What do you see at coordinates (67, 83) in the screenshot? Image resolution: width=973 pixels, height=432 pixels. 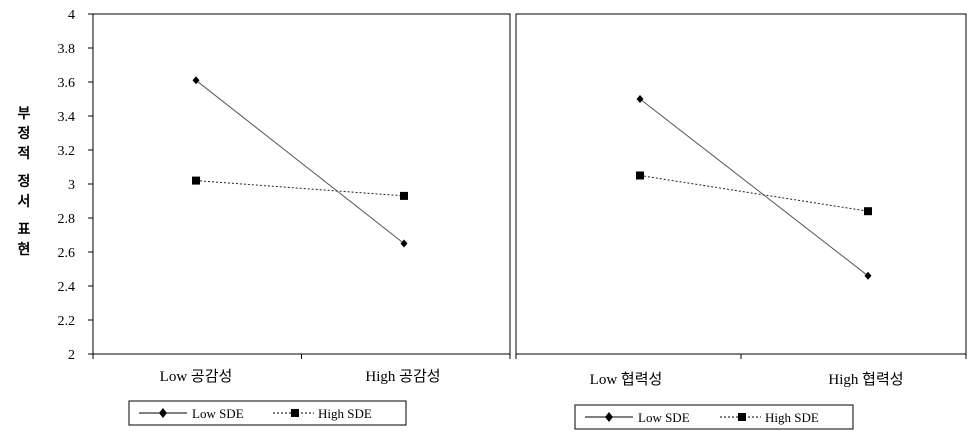 I see `y-tick-label: 3.6` at bounding box center [67, 83].